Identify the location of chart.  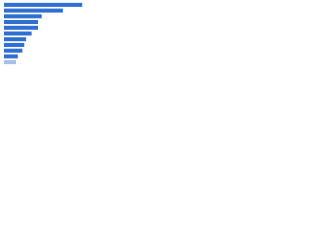
(43, 33).